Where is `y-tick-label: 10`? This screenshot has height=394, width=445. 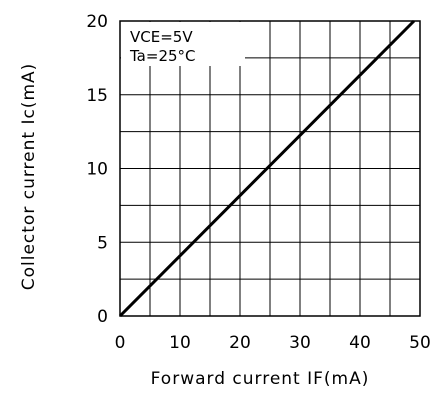
y-tick-label: 10 is located at coordinates (97, 170).